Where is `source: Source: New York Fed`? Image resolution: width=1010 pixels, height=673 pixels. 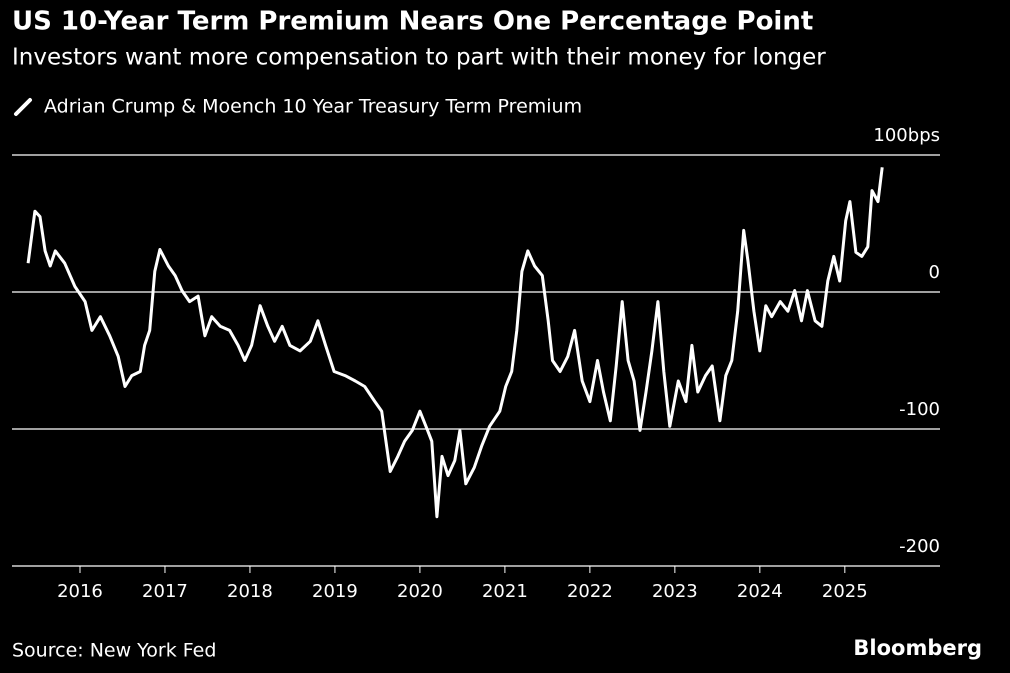
source: Source: New York Fed is located at coordinates (114, 651).